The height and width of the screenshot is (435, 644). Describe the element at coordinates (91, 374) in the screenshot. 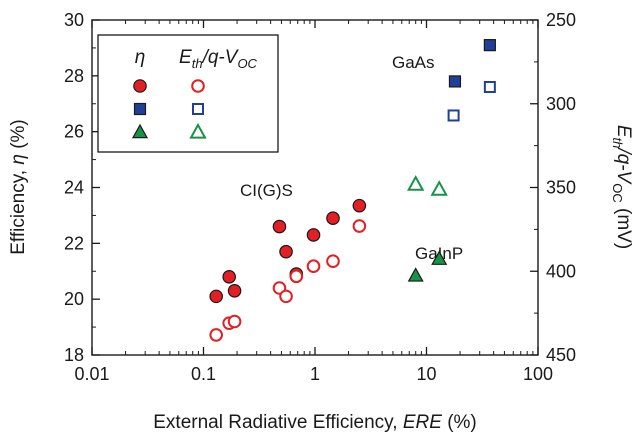

I see `x-tick-label: 0.01` at that location.